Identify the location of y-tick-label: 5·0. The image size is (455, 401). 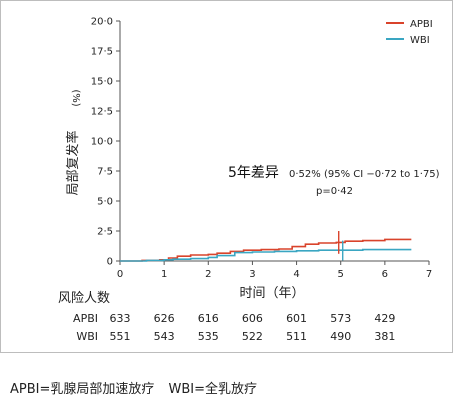
(105, 202).